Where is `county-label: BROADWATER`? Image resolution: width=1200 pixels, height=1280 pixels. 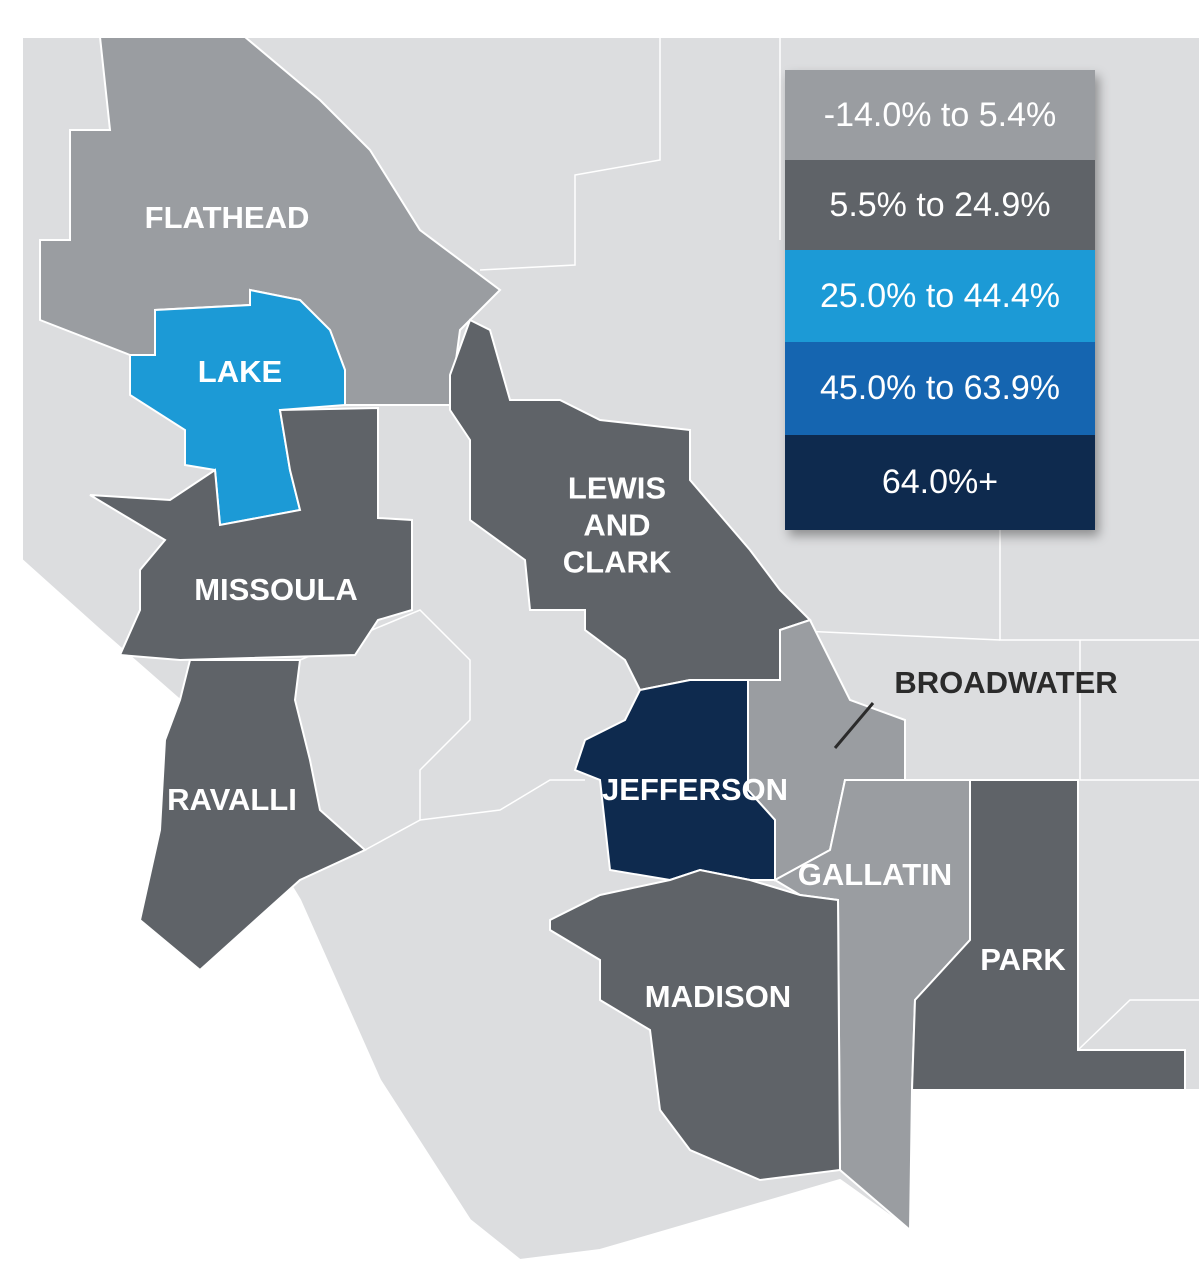 county-label: BROADWATER is located at coordinates (1006, 682).